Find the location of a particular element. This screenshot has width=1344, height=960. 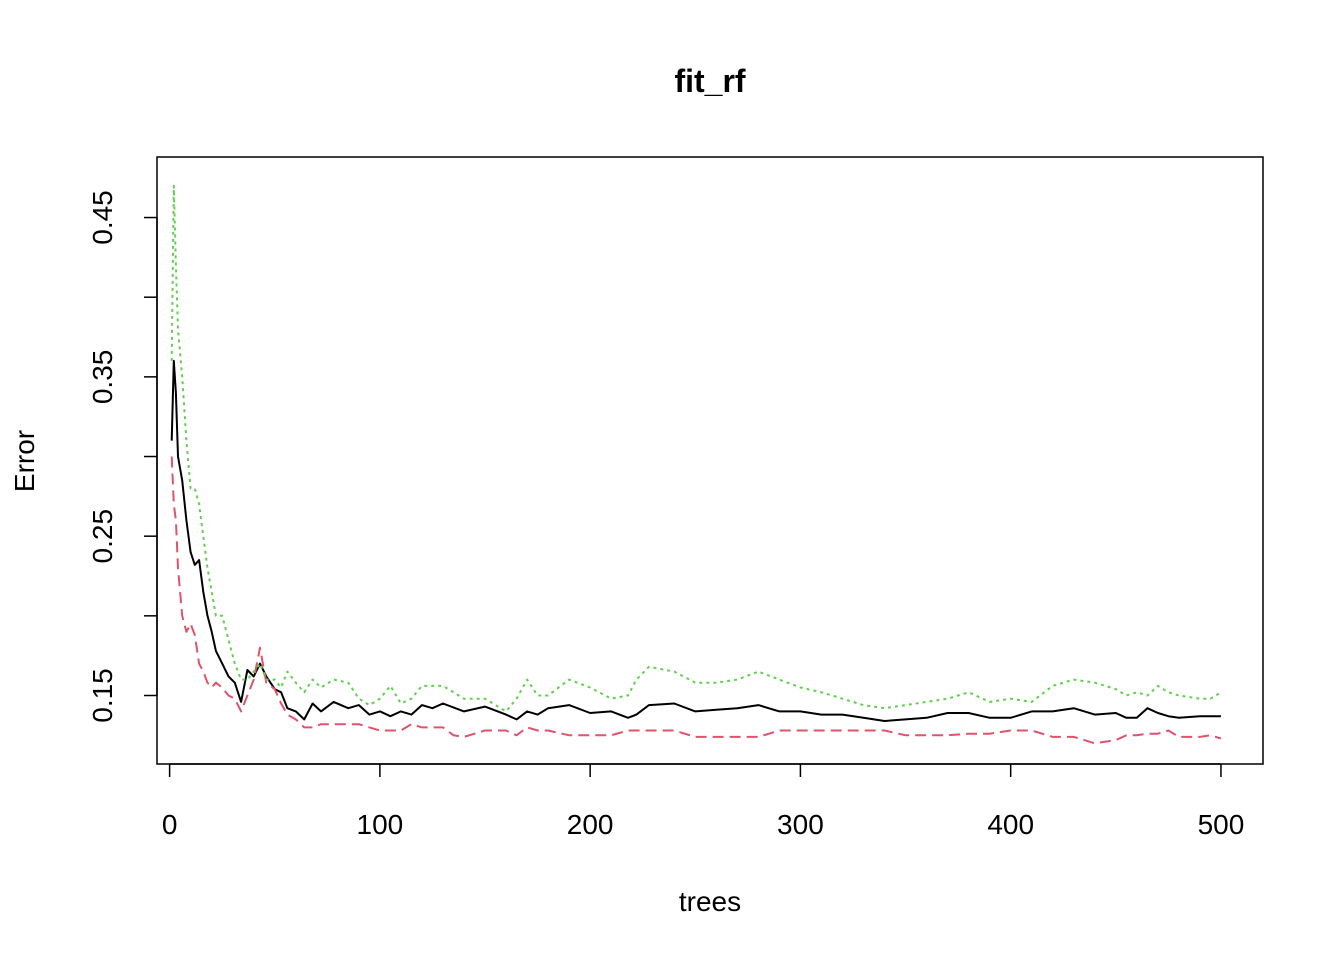

y-axis: 0.15 0.25 0.35 0.45 is located at coordinates (122, 456).